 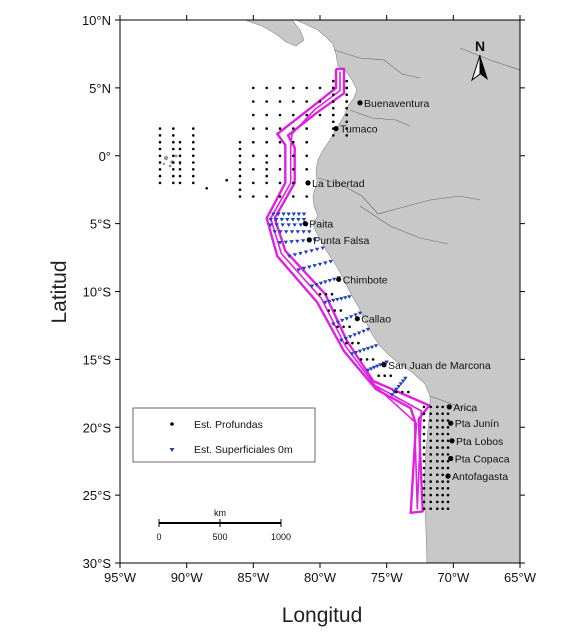 I want to click on port-label: La Libertad, so click(x=338, y=184).